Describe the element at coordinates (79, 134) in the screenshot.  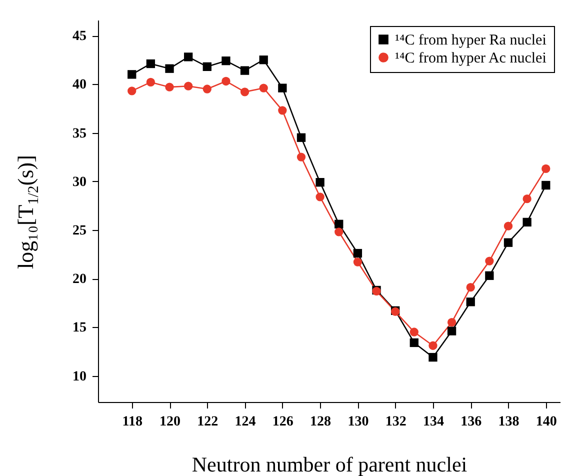
I see `y-tick-label: 35` at that location.